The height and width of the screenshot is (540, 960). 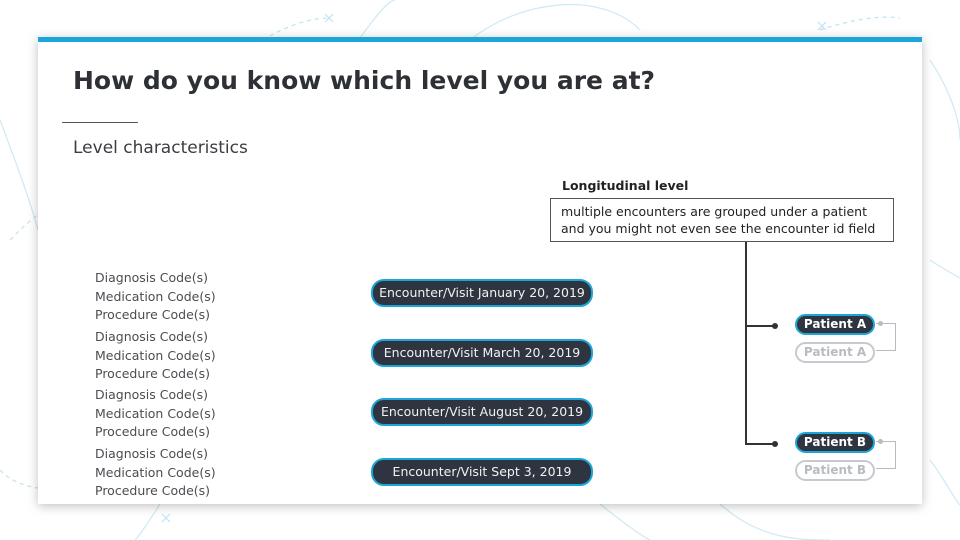 I want to click on patient-a-ghost-pill: Patient A, so click(x=835, y=352).